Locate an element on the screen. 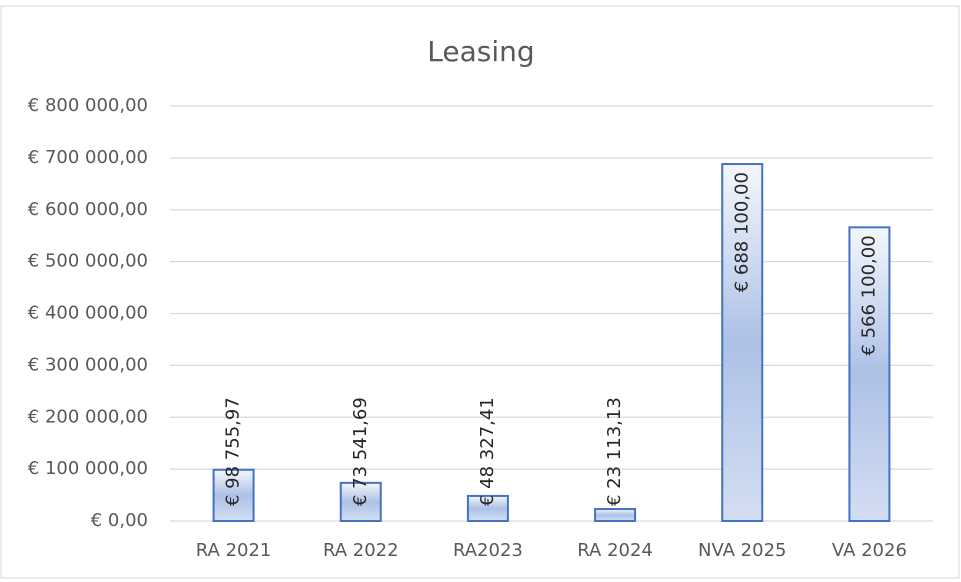 Image resolution: width=961 pixels, height=582 pixels. y-tick-label: € 600 000,00 is located at coordinates (88, 209).